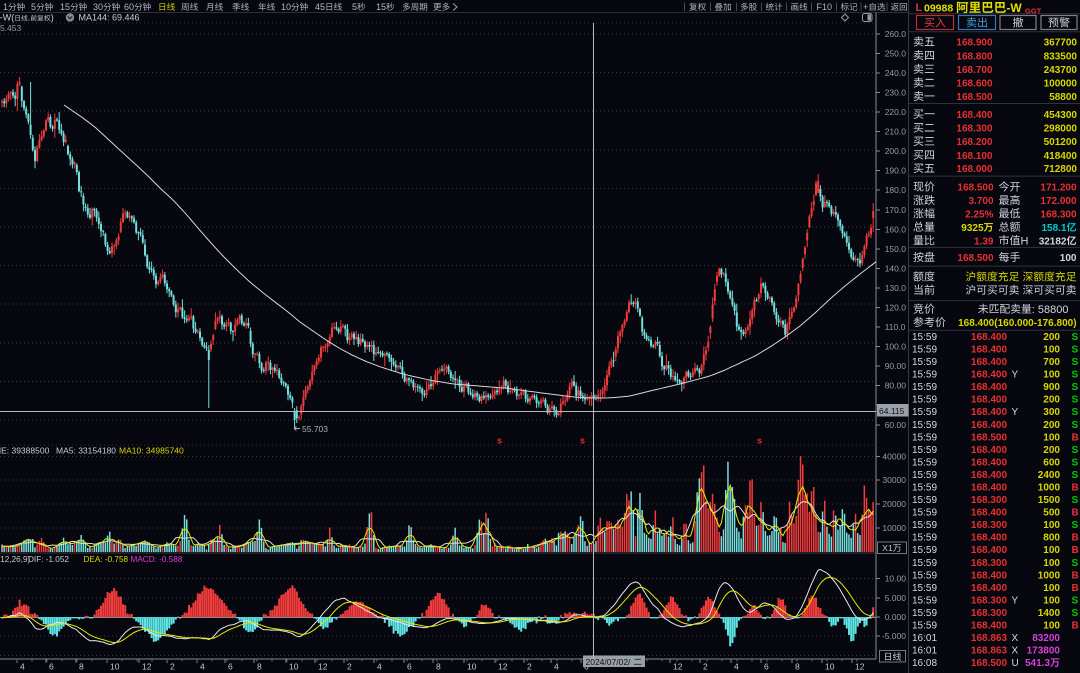 This screenshot has width=1080, height=673. Describe the element at coordinates (896, 53) in the screenshot. I see `svg-text: 250.0` at that location.